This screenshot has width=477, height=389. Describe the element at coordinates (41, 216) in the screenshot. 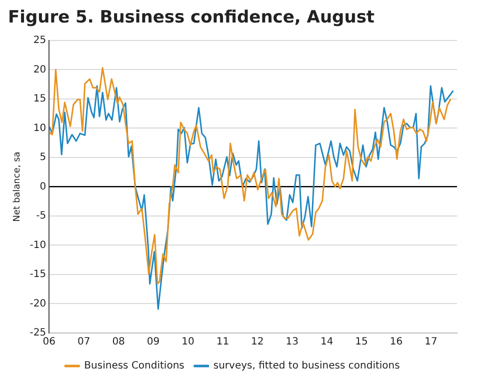

I see `y-tick-label: -5` at that location.